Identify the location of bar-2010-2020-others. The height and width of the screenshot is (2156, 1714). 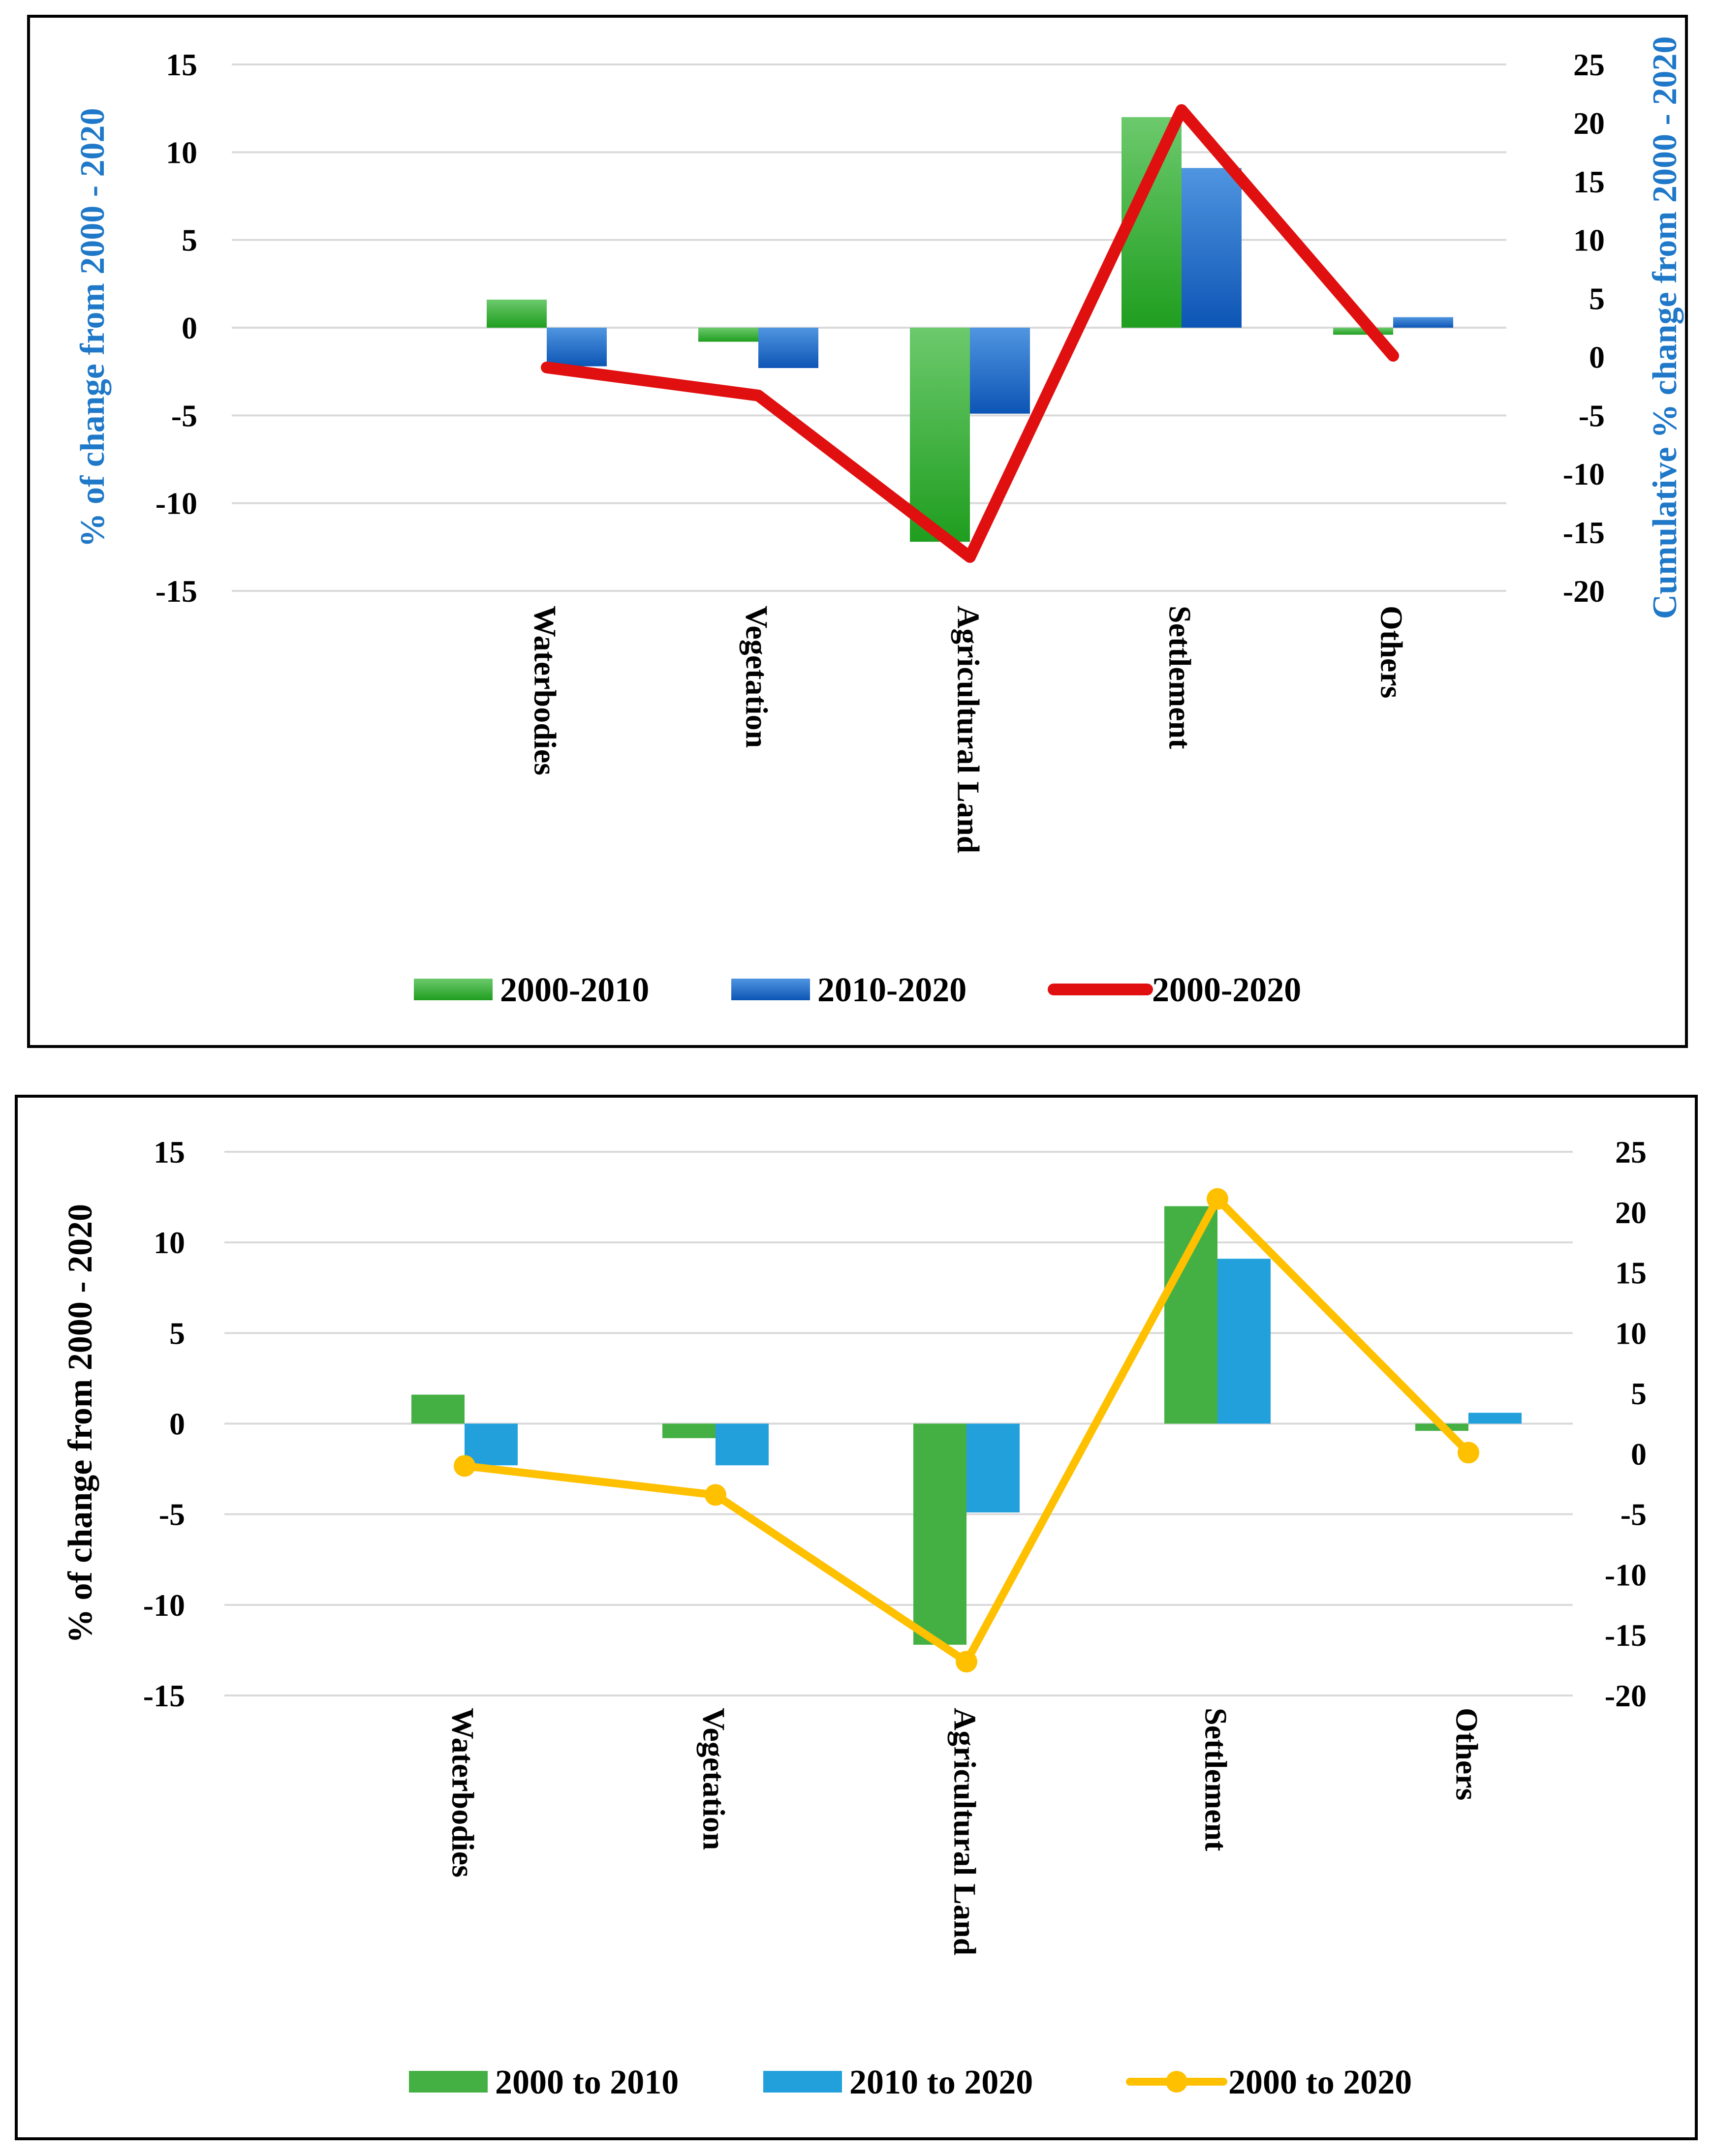
(1423, 322).